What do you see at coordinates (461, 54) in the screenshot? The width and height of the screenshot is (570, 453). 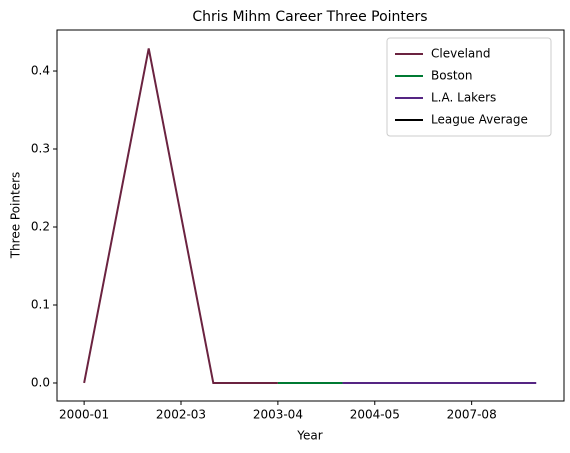 I see `legend-label: Cleveland` at bounding box center [461, 54].